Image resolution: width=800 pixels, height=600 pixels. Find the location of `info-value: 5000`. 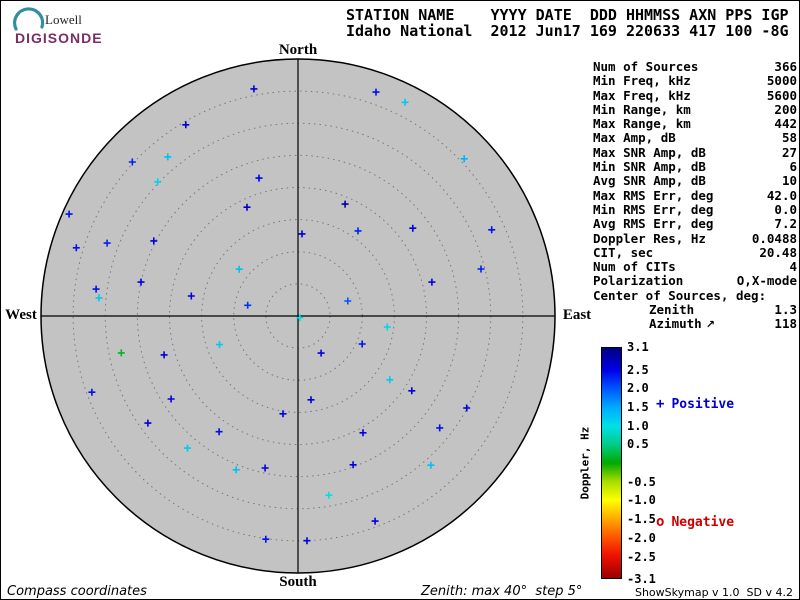

info-value: 5000 is located at coordinates (781, 81).